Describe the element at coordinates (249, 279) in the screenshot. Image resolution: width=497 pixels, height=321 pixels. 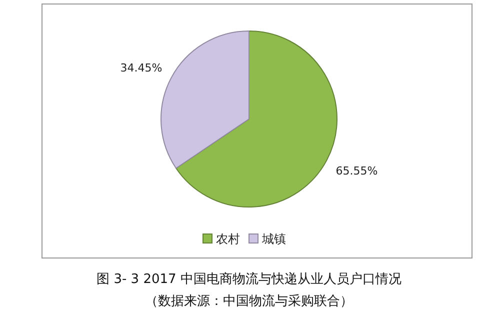
I see `title: 图 3- 3 2017 中国电商物流与快递从业人员户口情况` at that location.